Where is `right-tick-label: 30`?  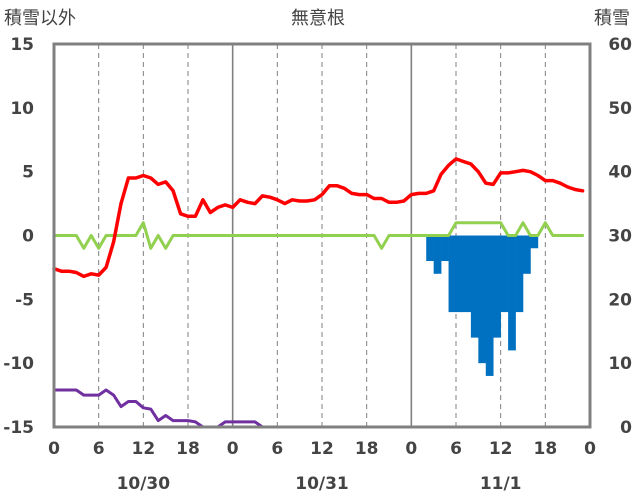 right-tick-label: 30 is located at coordinates (620, 237).